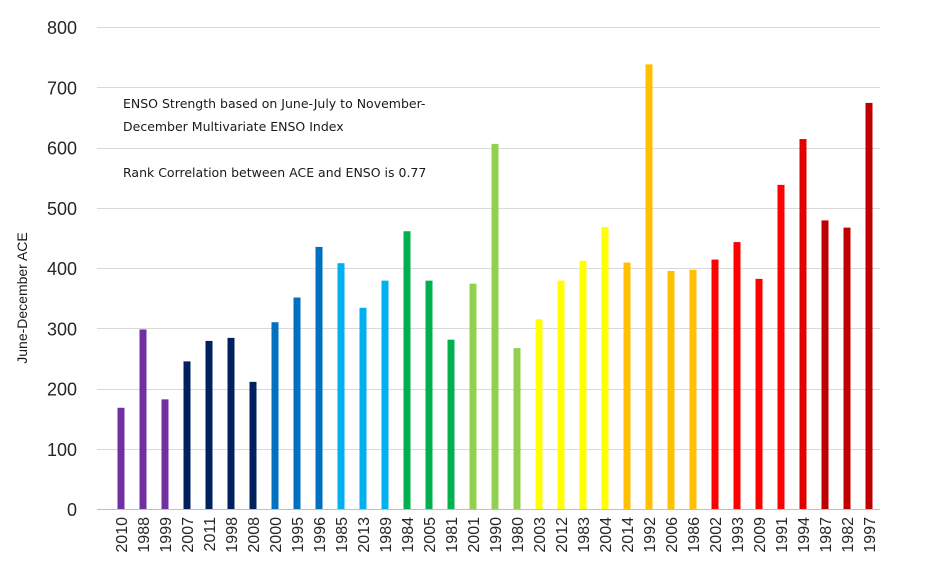 The height and width of the screenshot is (564, 940). I want to click on x-tick-label: 2014, so click(628, 535).